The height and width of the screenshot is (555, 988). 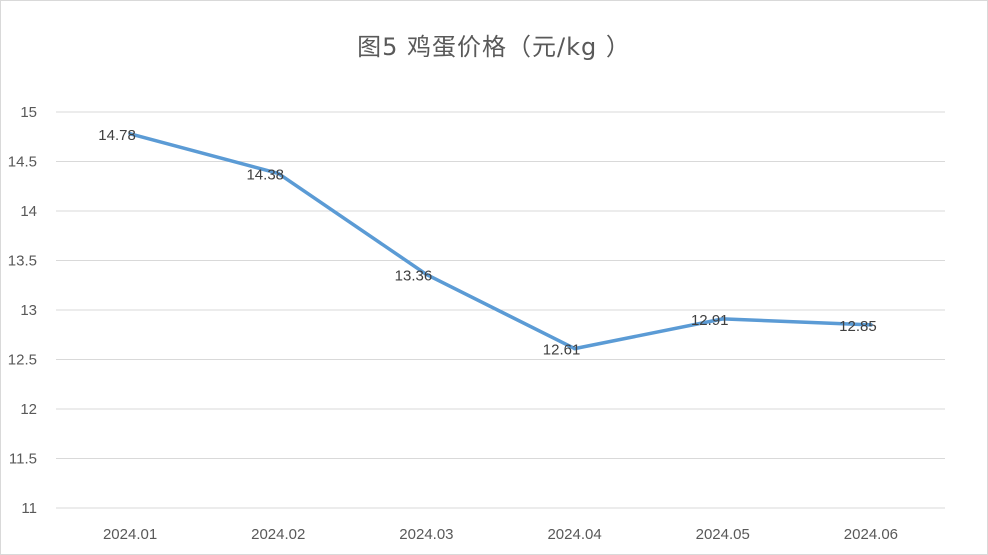 What do you see at coordinates (22, 261) in the screenshot?
I see `y-tick-label: 13.5` at bounding box center [22, 261].